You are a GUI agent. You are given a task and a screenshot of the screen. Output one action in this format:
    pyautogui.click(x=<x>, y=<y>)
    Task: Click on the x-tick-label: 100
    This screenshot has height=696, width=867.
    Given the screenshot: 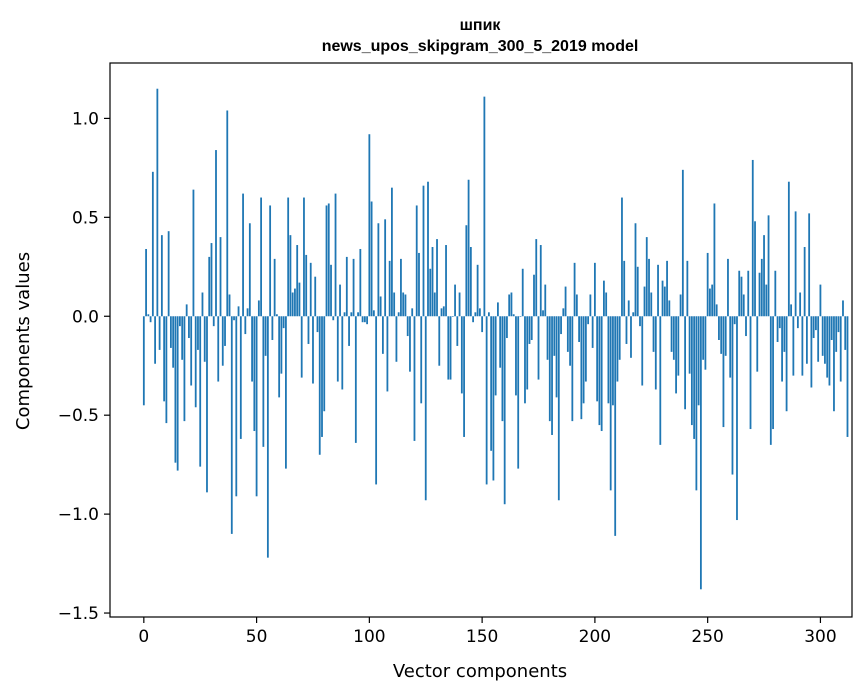 What is the action you would take?
    pyautogui.click(x=369, y=637)
    